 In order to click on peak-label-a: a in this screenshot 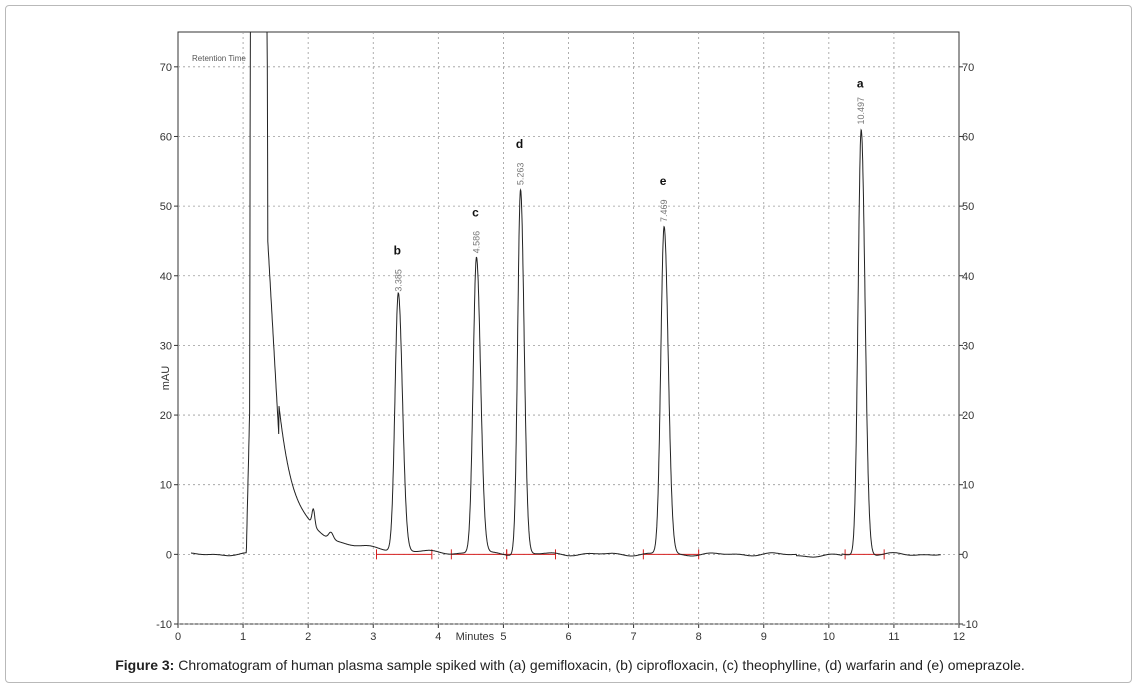, I will do `click(860, 84)`.